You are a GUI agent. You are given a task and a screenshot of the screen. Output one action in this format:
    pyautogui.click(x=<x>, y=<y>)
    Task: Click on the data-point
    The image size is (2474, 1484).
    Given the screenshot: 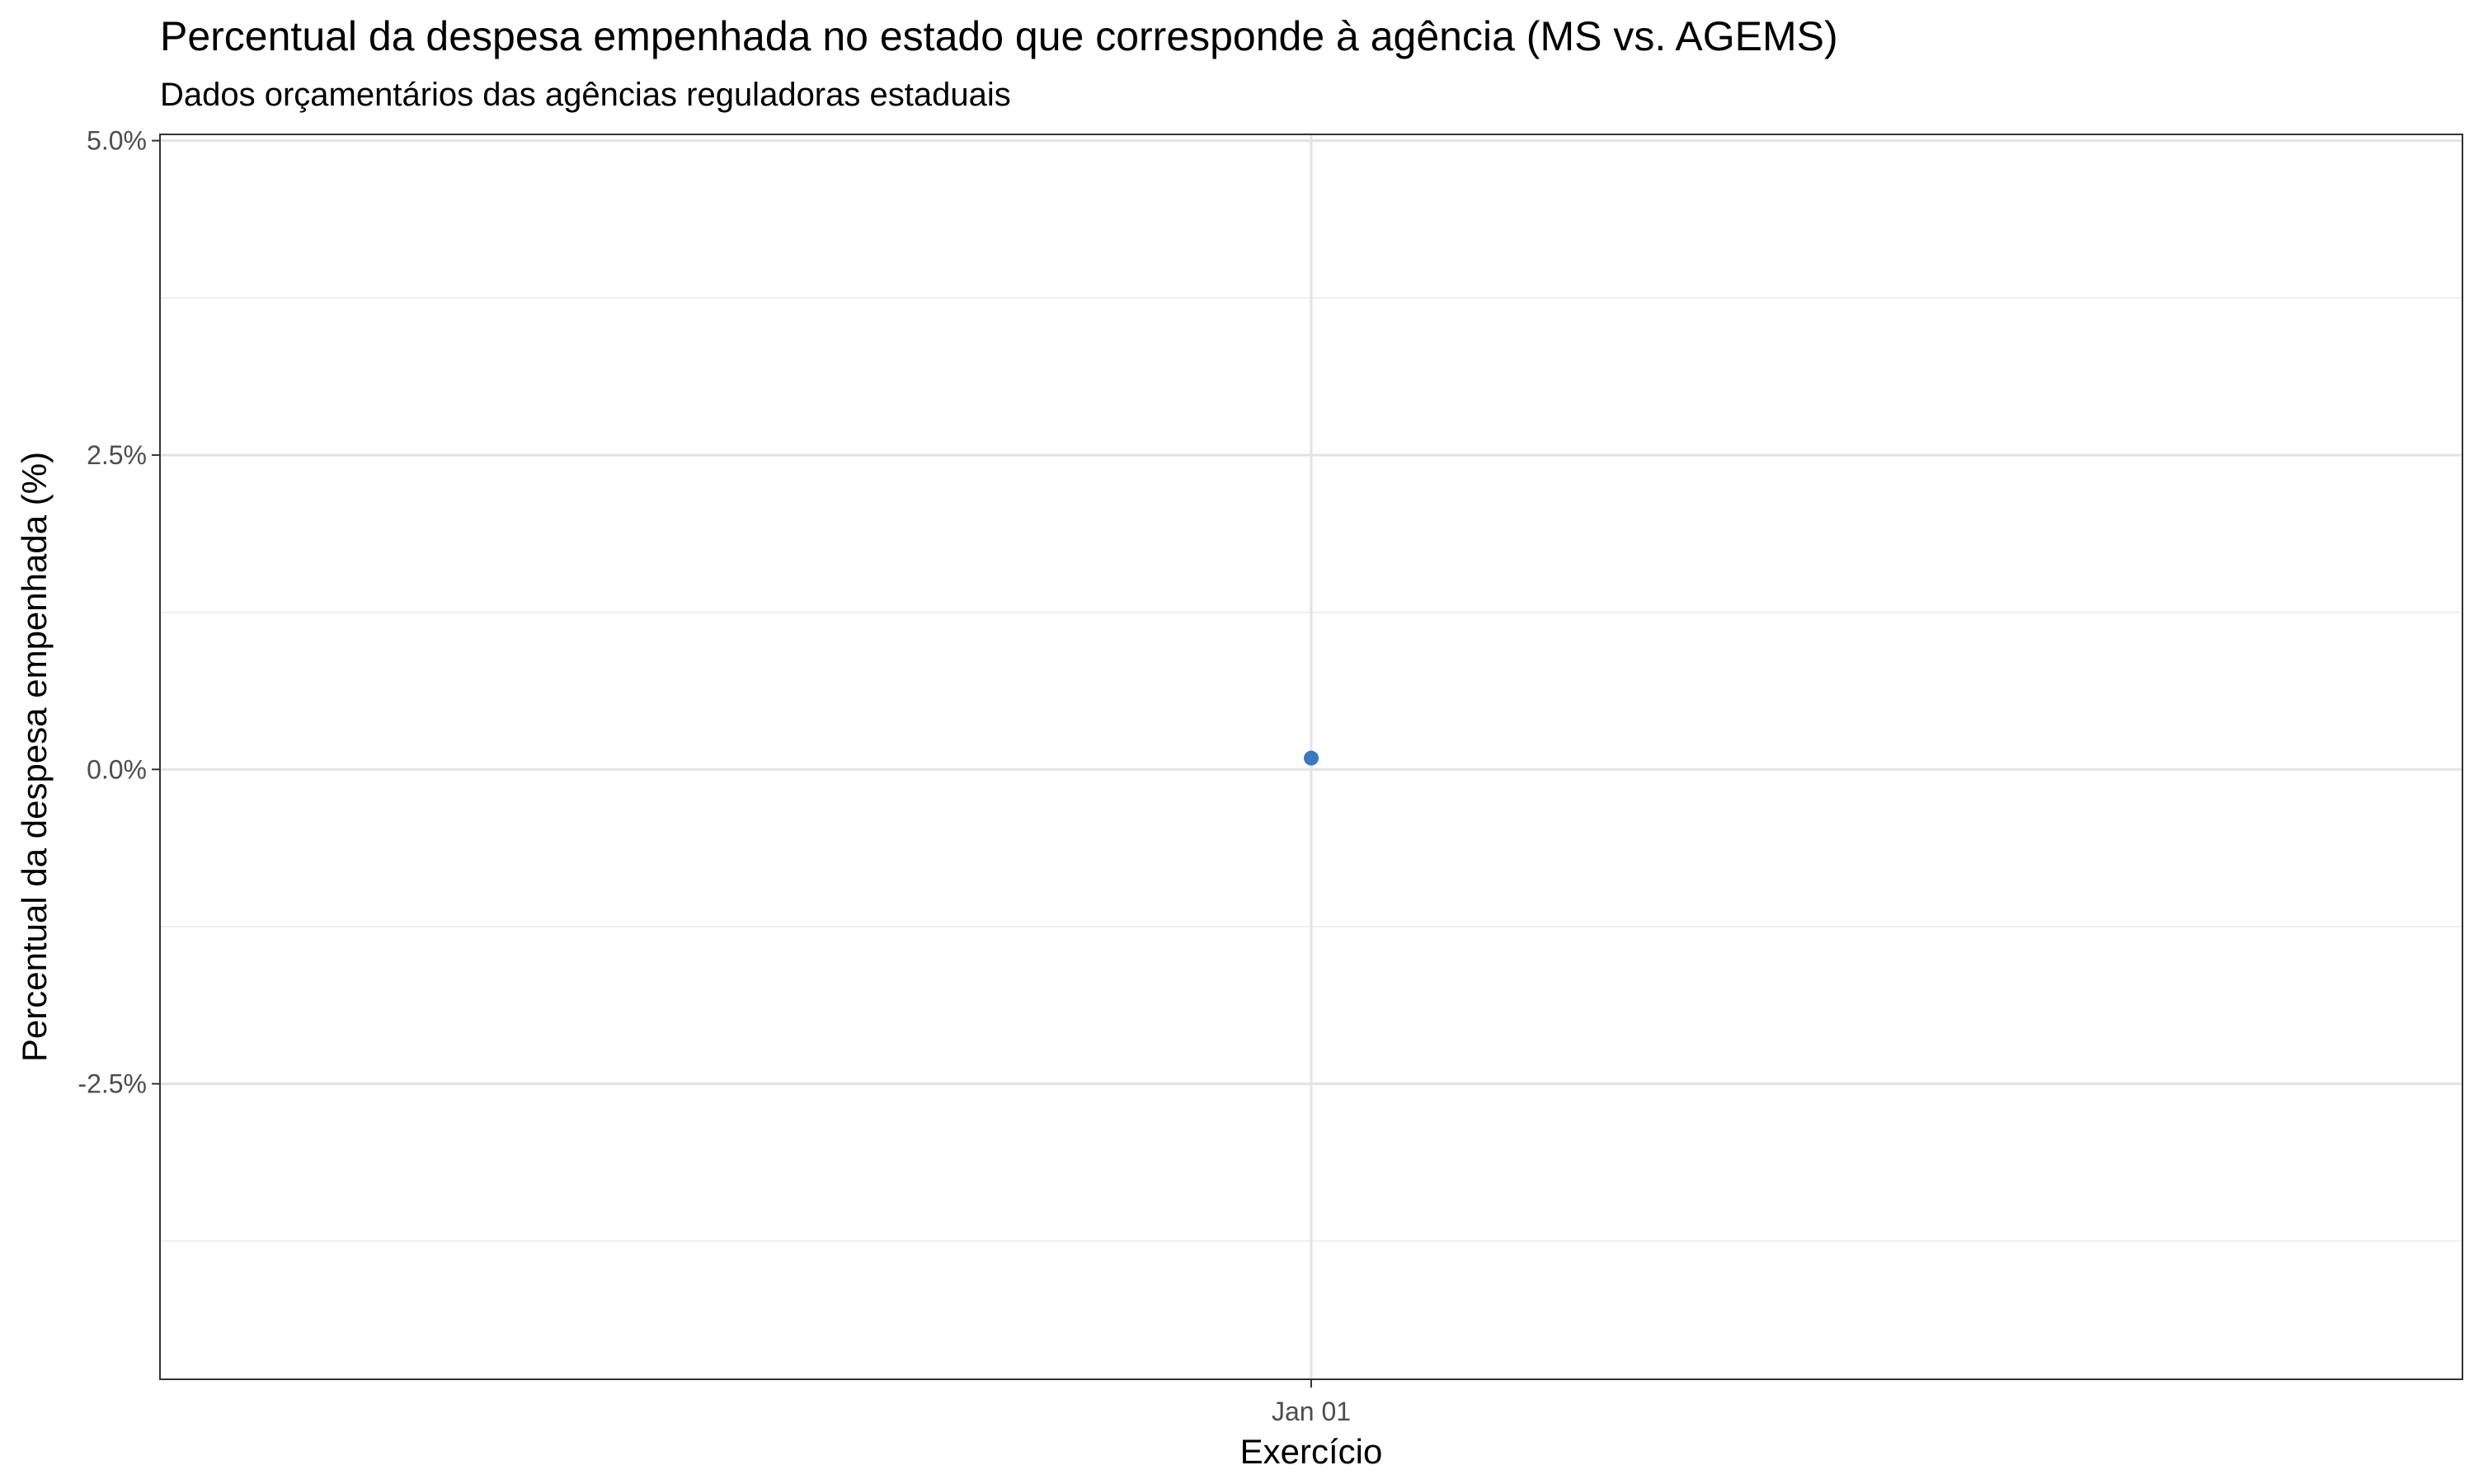 What is the action you would take?
    pyautogui.click(x=1311, y=758)
    